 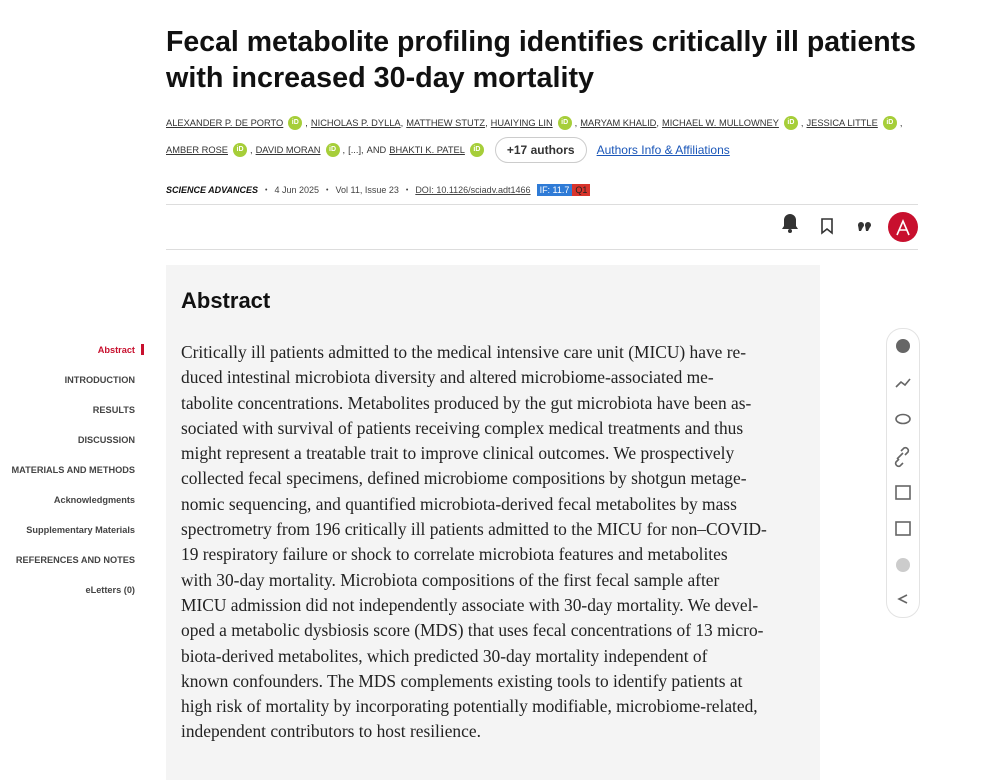 I want to click on nav-item: INTRODUCTION, so click(x=99, y=380).